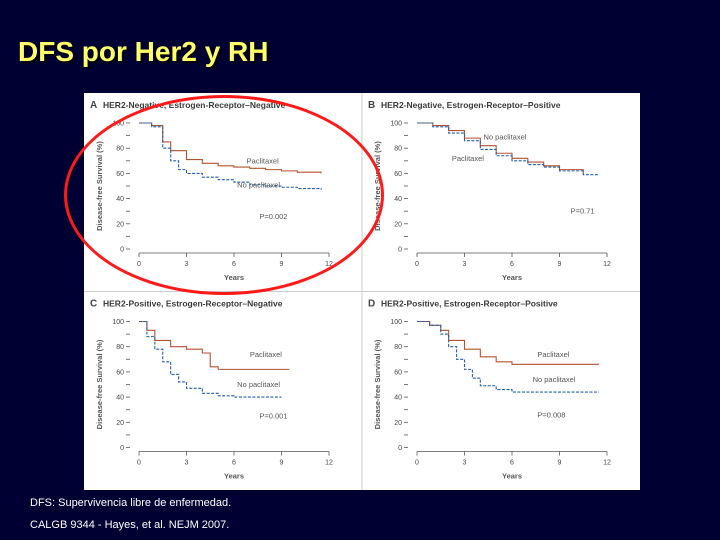 Image resolution: width=720 pixels, height=540 pixels. What do you see at coordinates (93, 304) in the screenshot?
I see `panel-letter: C` at bounding box center [93, 304].